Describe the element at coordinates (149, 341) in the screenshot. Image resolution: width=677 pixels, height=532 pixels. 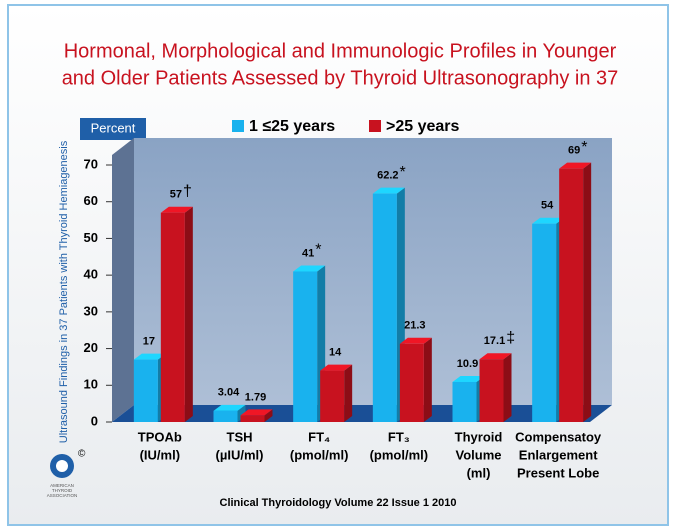
I see `value-label: 17` at that location.